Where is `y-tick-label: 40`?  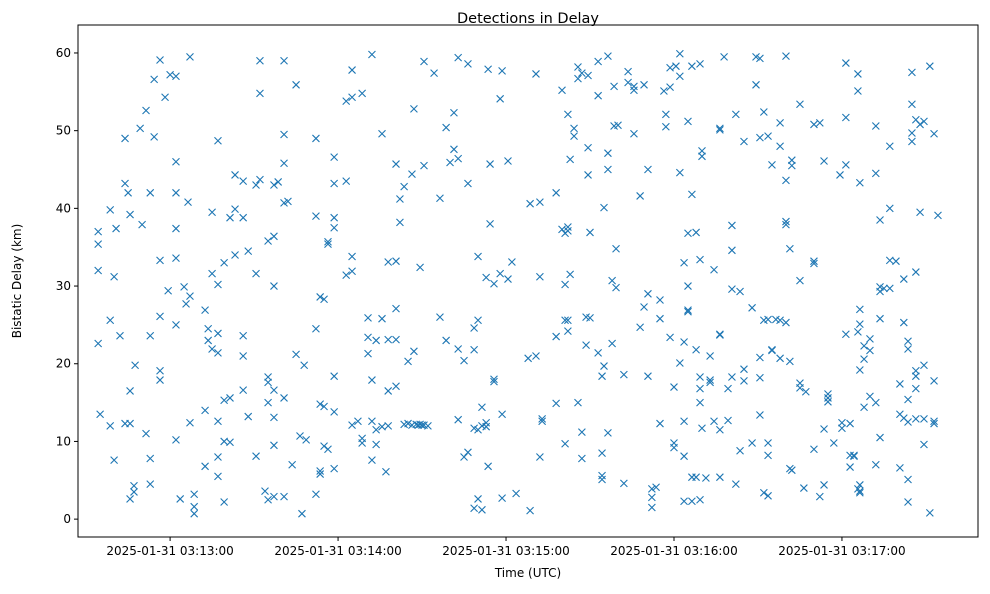
y-tick-label: 40 is located at coordinates (63, 208).